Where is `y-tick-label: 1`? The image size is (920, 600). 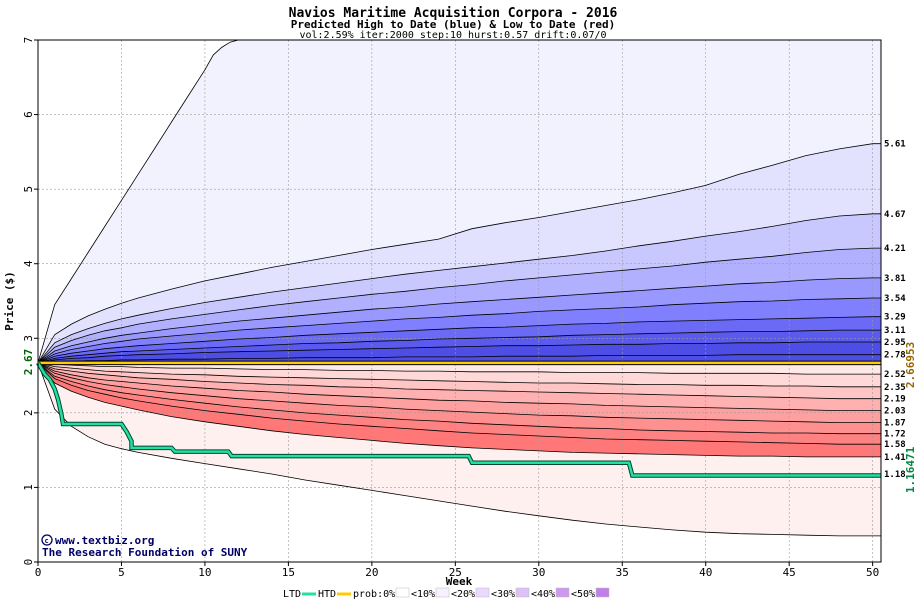
y-tick-label: 1 is located at coordinates (28, 487).